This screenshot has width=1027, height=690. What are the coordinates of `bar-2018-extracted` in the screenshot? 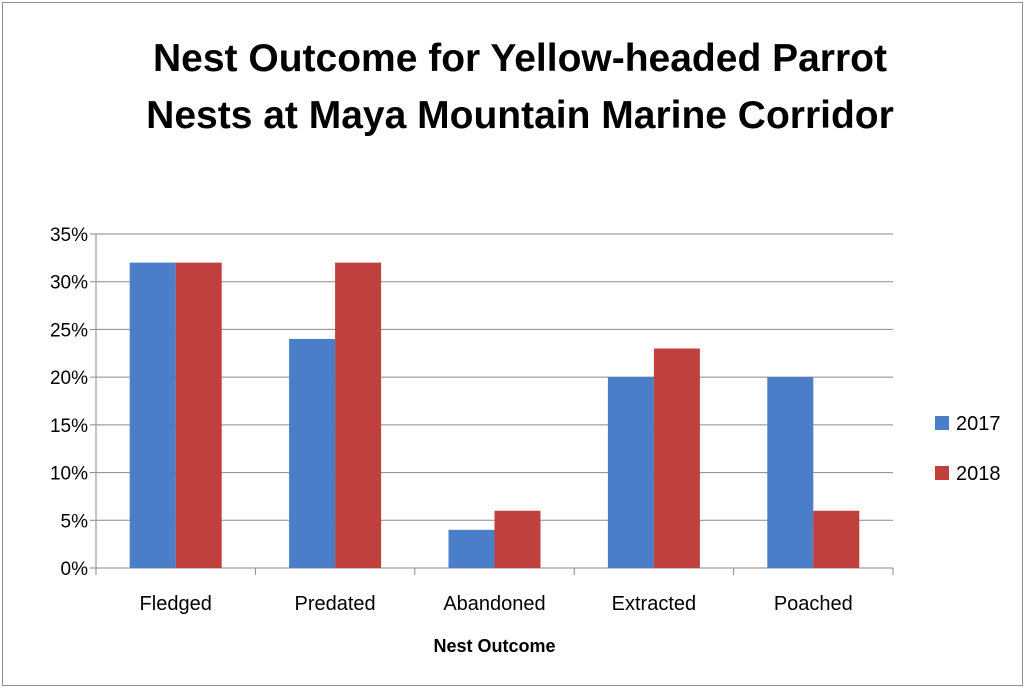 It's located at (676, 458).